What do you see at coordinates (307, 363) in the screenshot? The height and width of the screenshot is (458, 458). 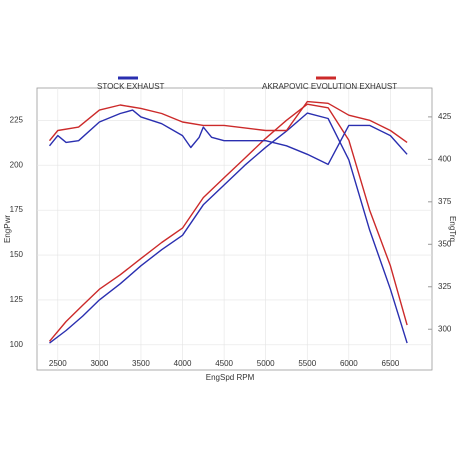 I see `x-tick-label: 5500` at bounding box center [307, 363].